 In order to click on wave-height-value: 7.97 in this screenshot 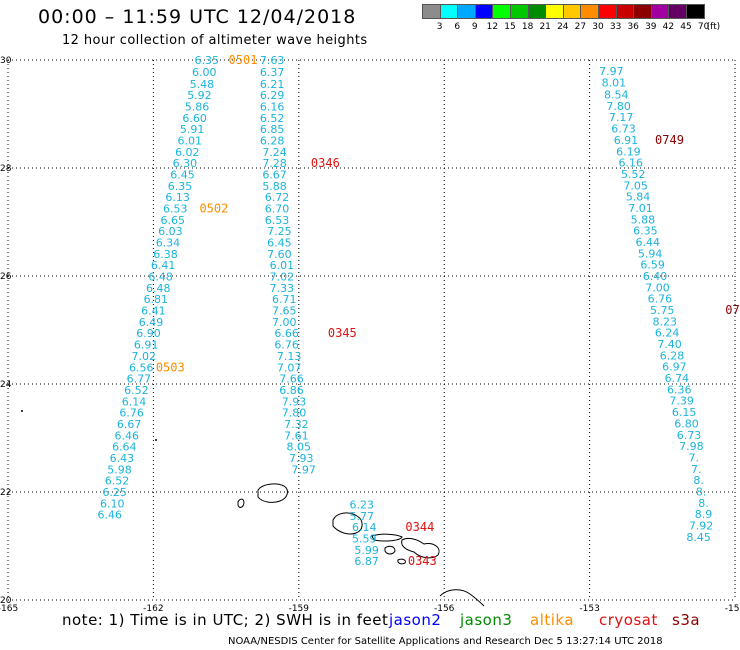, I will do `click(611, 71)`.